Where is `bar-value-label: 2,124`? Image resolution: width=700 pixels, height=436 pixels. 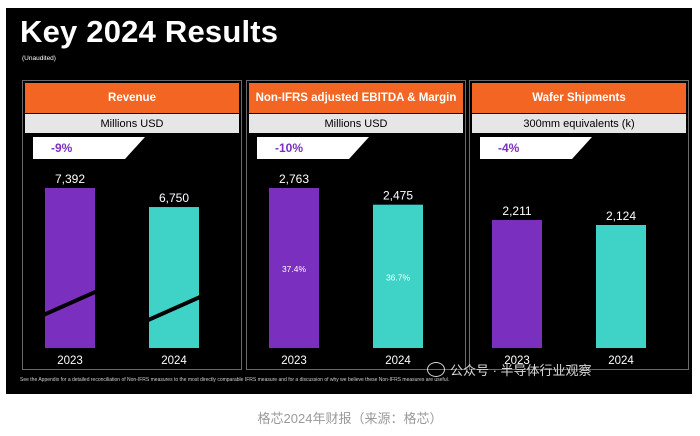 bar-value-label: 2,124 is located at coordinates (621, 216).